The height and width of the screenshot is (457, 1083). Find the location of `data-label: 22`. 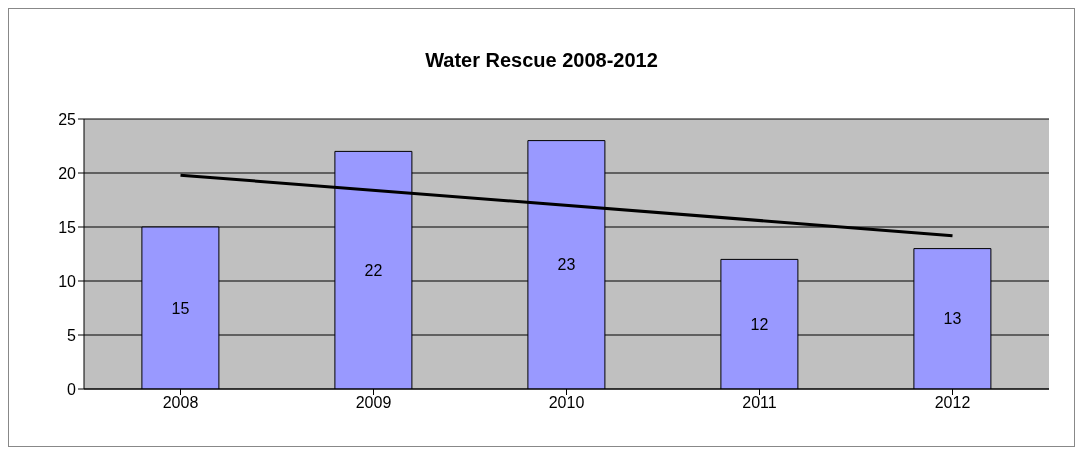

data-label: 22 is located at coordinates (373, 270).